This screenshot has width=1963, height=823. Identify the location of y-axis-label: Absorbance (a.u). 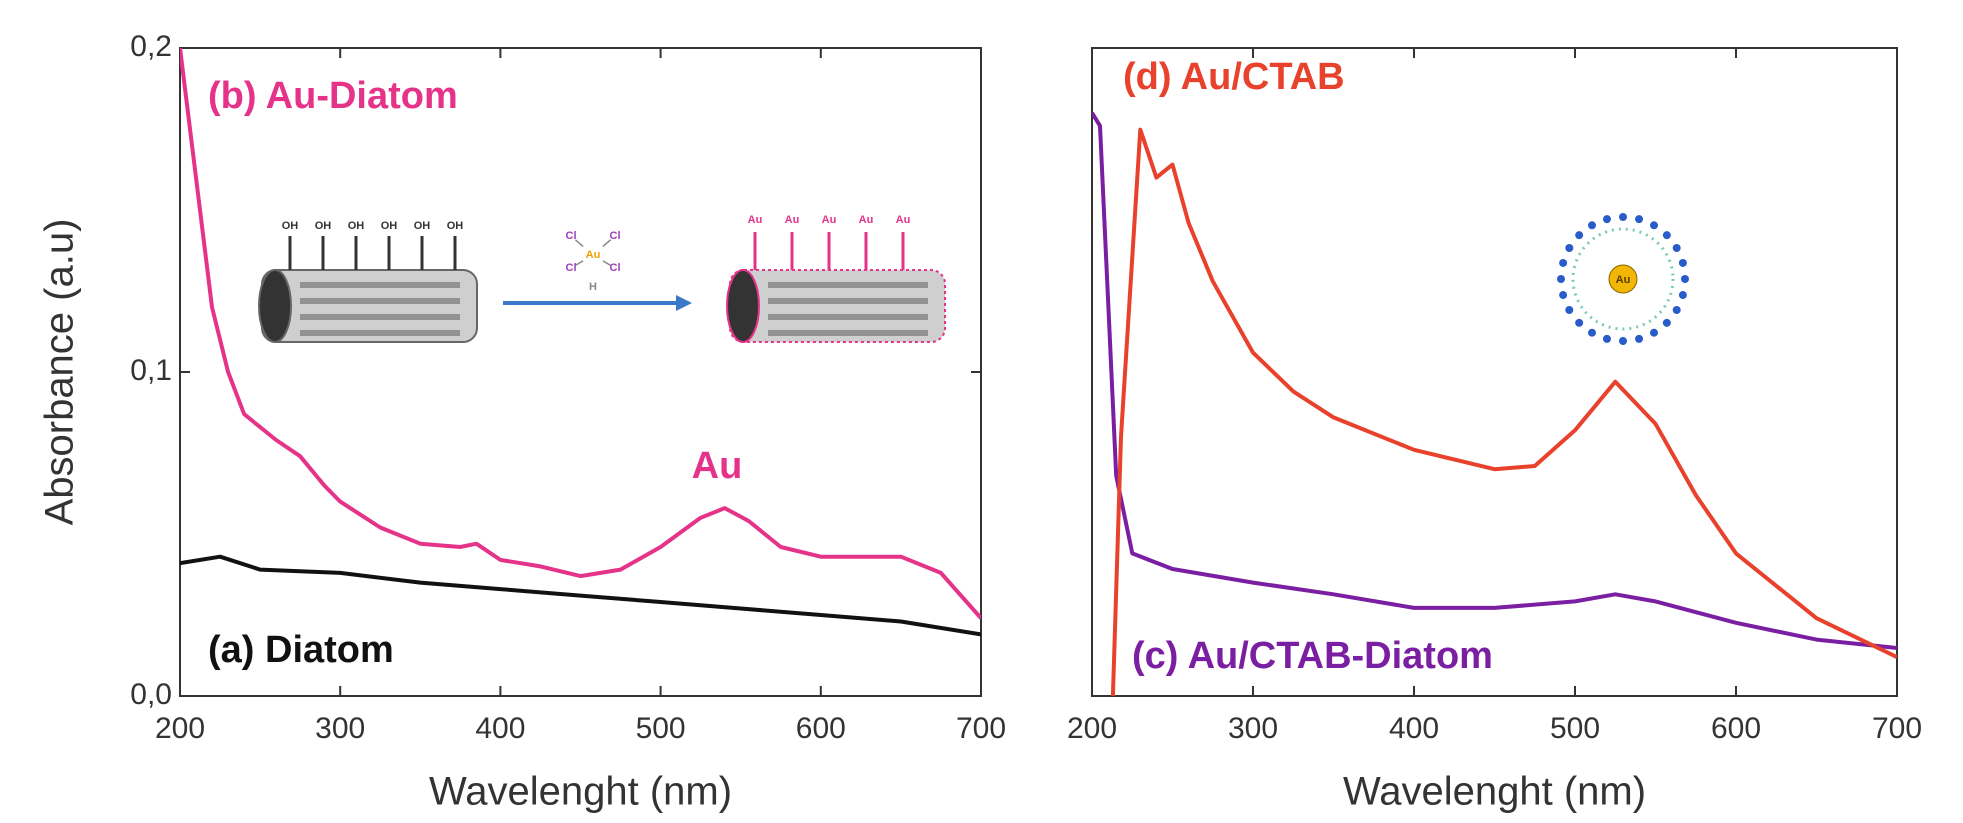
(60, 372).